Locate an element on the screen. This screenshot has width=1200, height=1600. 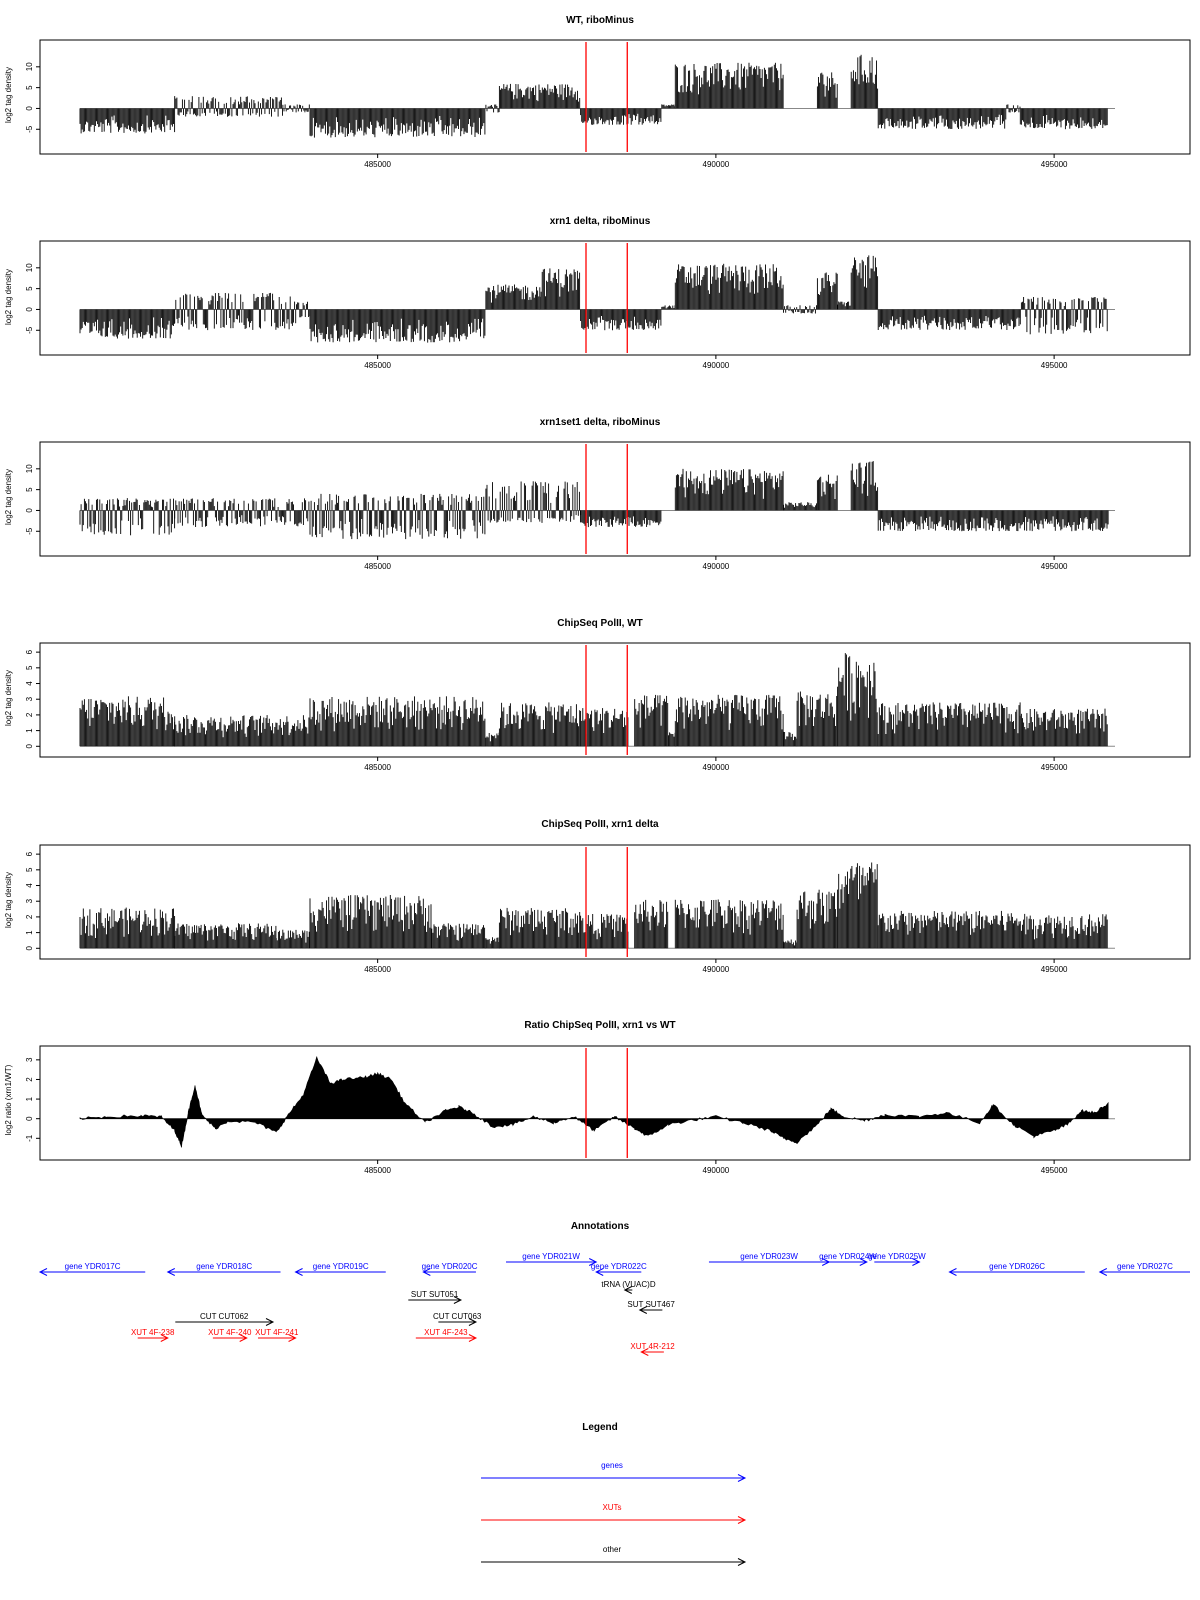
y-tick-label: 4 is located at coordinates (29, 683).